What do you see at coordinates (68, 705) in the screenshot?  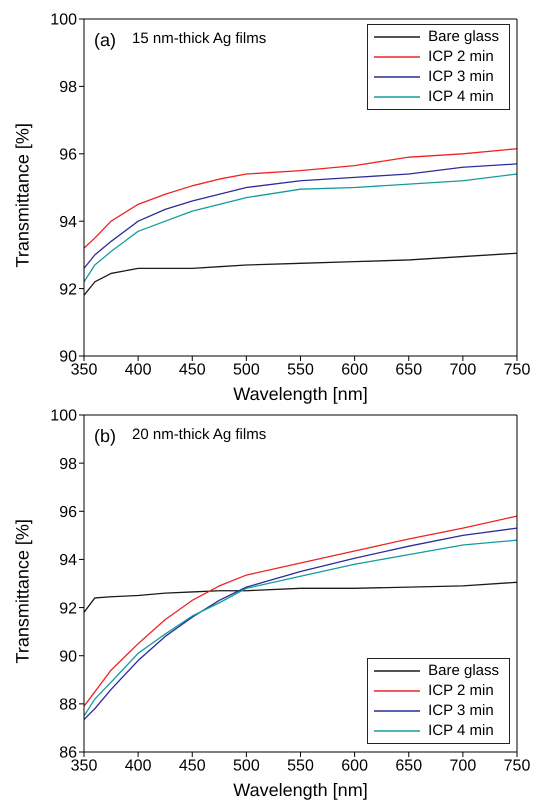 I see `y-tick-label: 88` at bounding box center [68, 705].